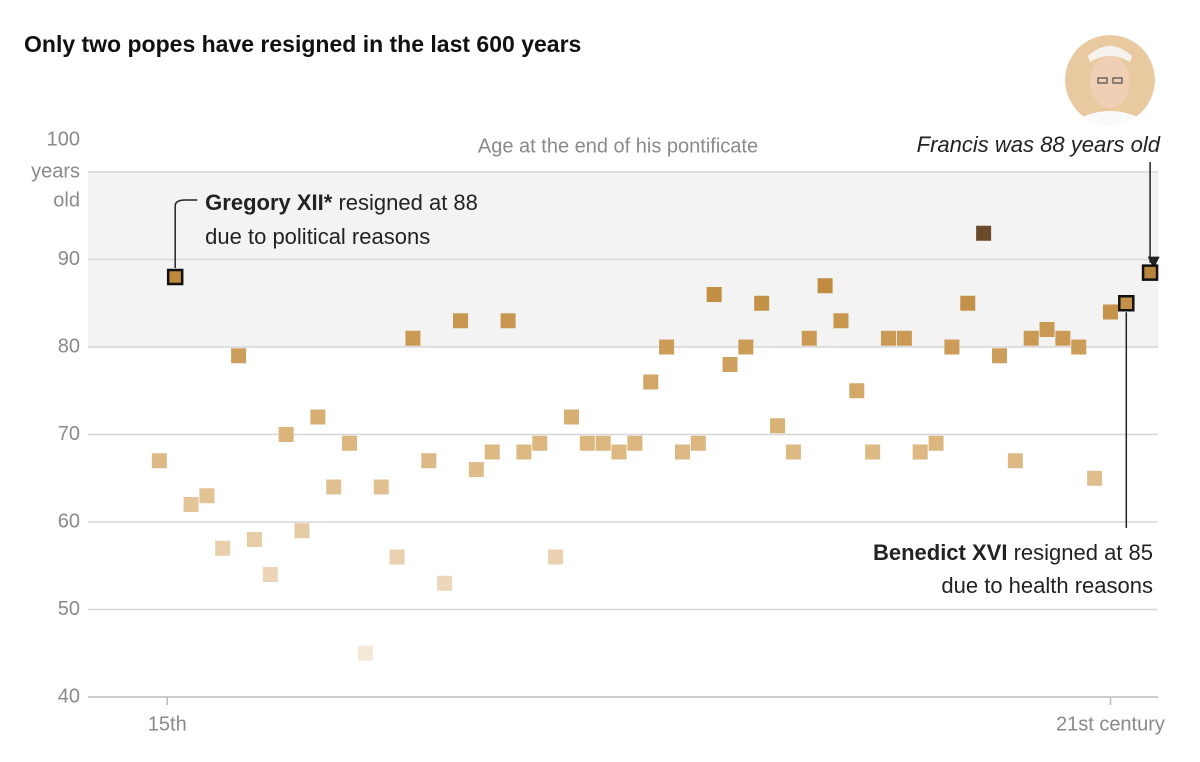  I want to click on y-tick-label: 100, so click(63, 139).